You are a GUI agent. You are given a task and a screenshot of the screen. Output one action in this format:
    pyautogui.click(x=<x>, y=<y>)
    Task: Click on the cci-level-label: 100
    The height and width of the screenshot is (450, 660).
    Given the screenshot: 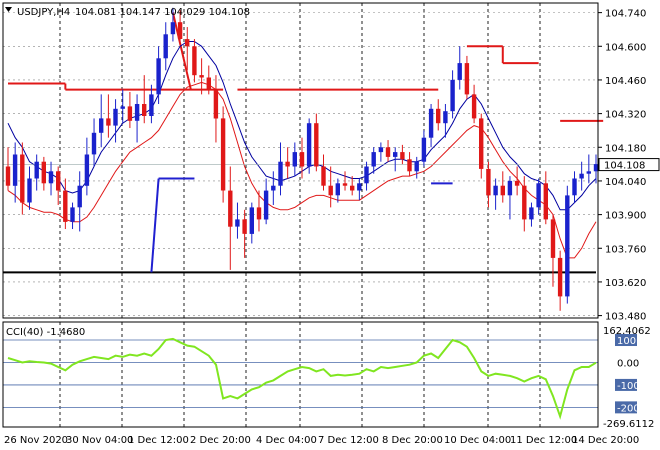 What is the action you would take?
    pyautogui.click(x=626, y=341)
    